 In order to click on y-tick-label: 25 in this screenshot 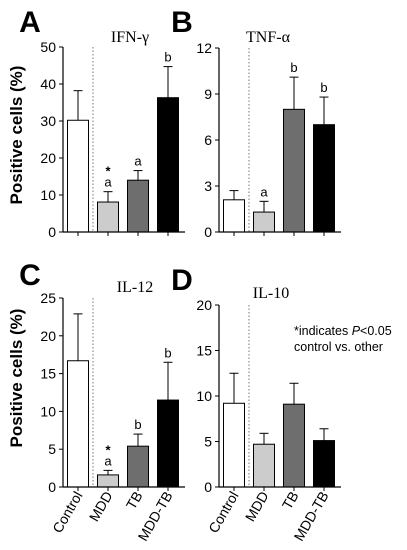, I will do `click(48, 298)`.